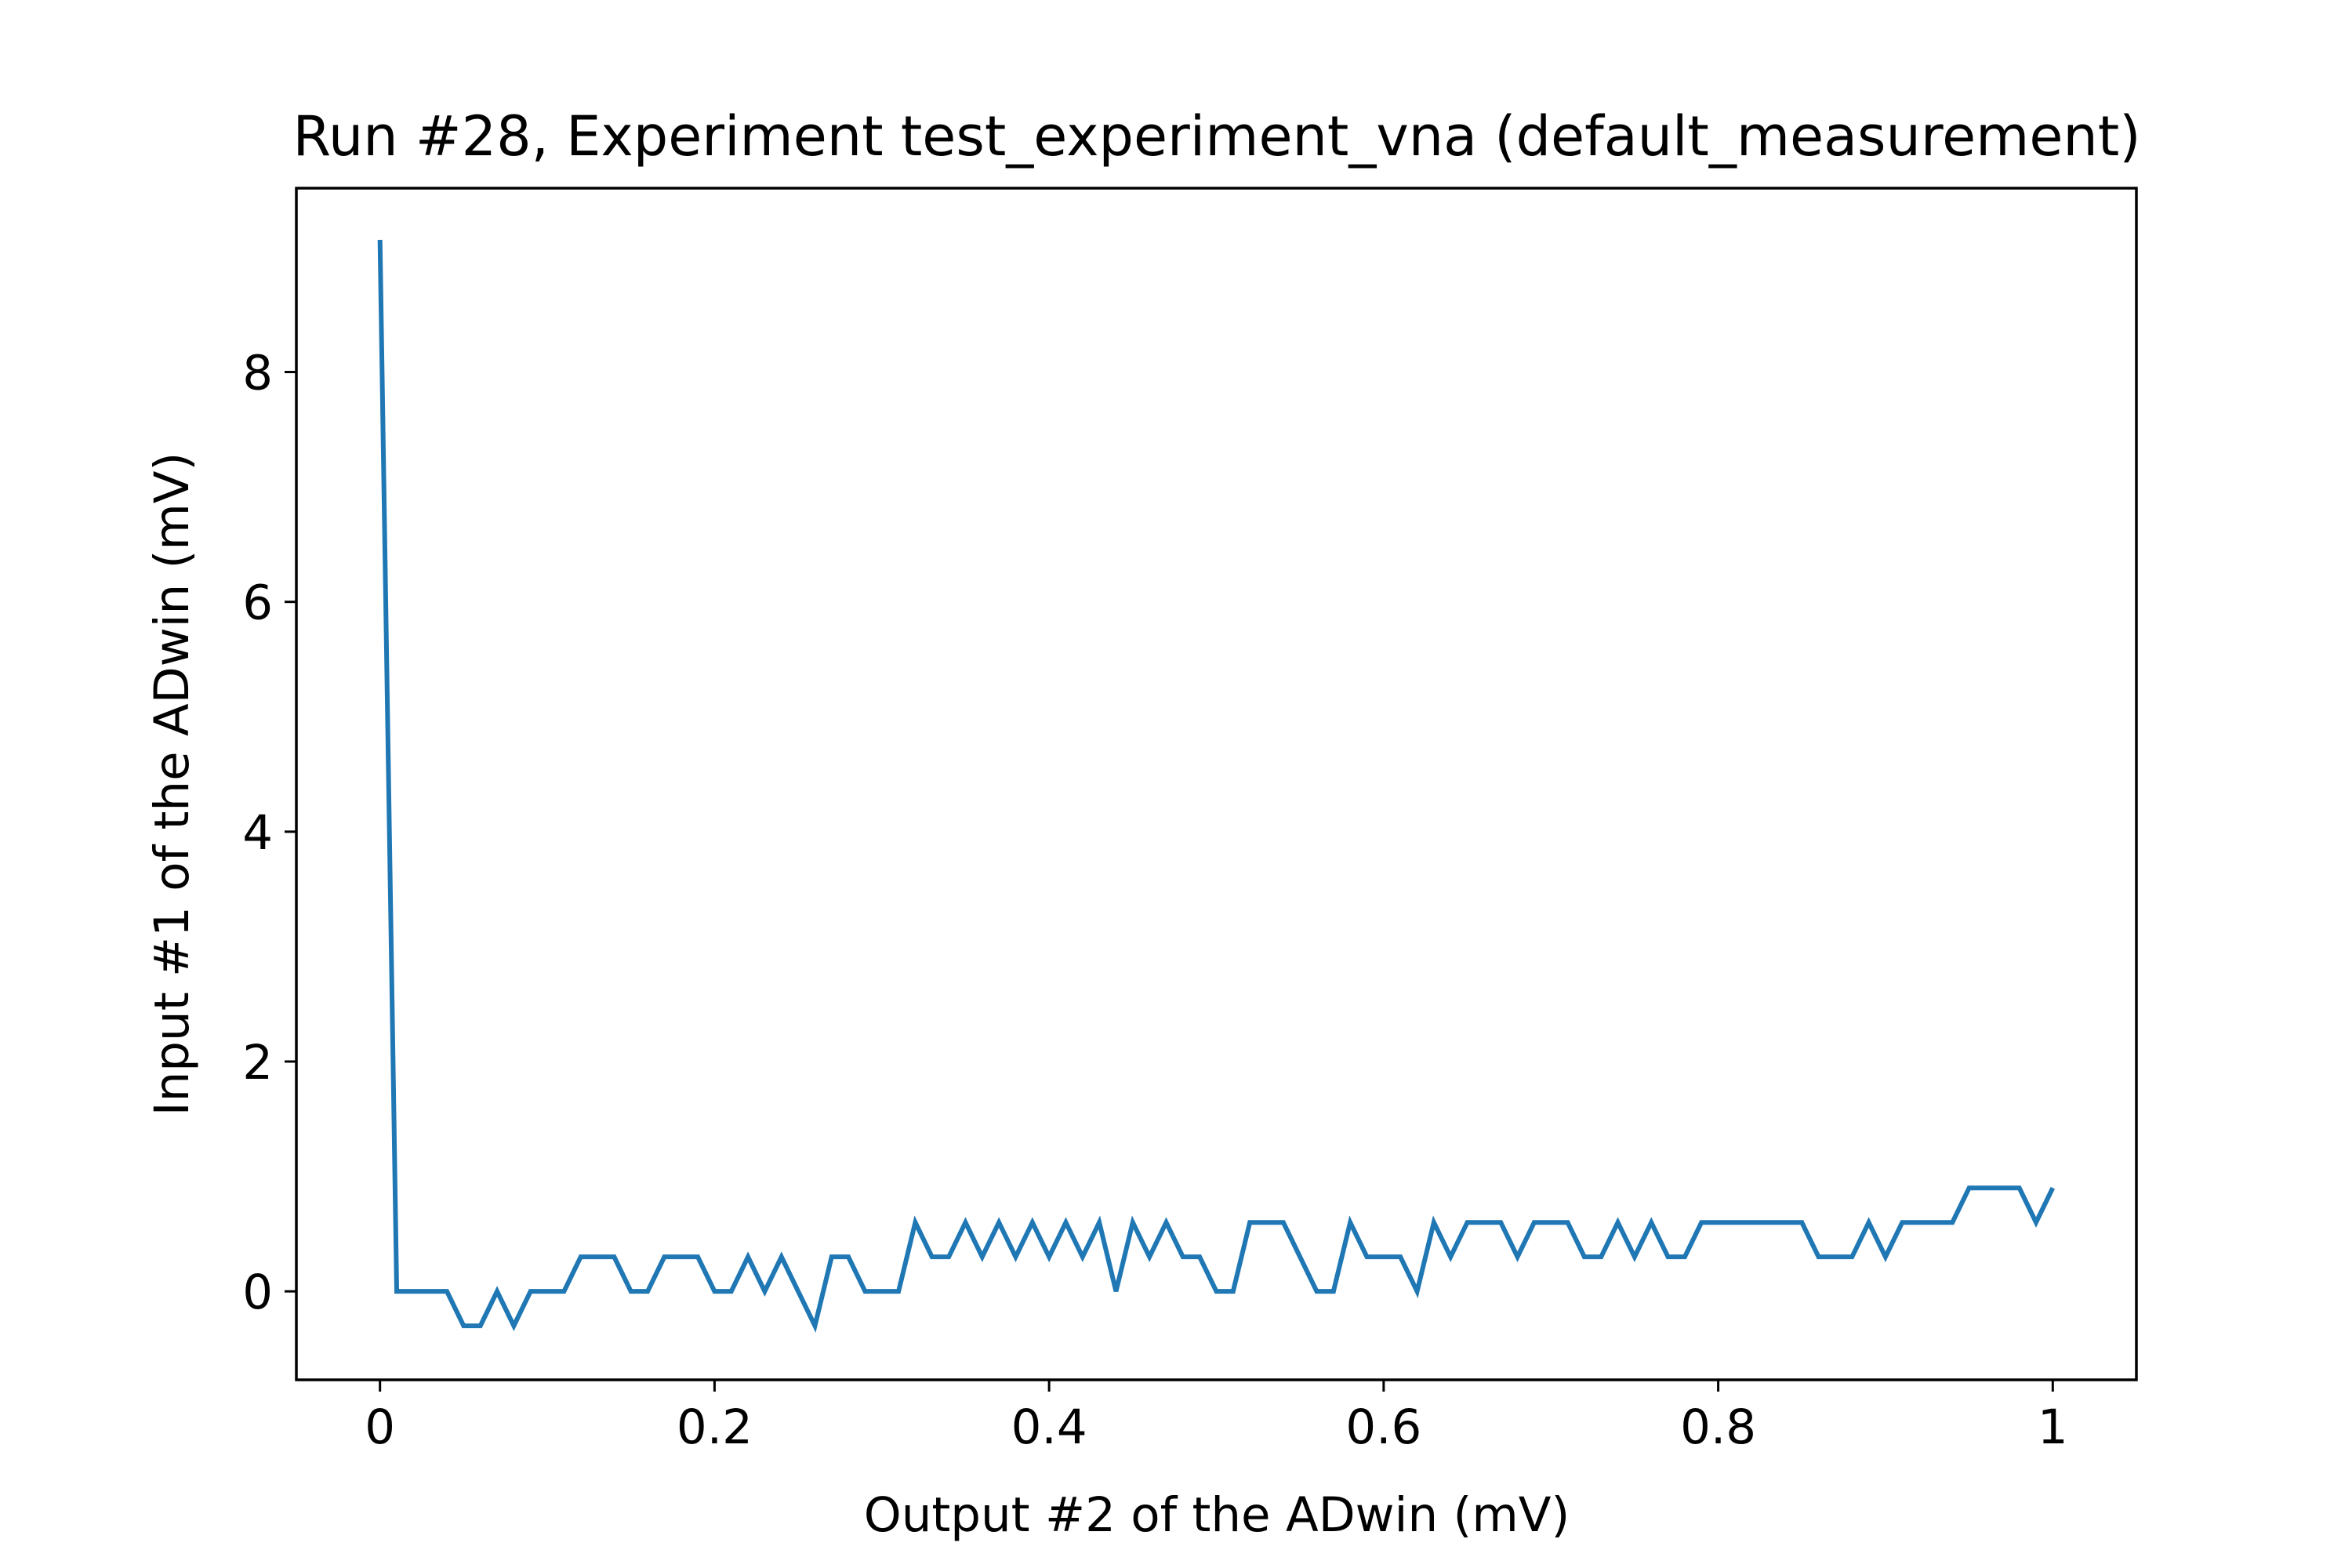 The height and width of the screenshot is (1568, 2352). What do you see at coordinates (257, 1063) in the screenshot?
I see `y-tick-label: 2` at bounding box center [257, 1063].